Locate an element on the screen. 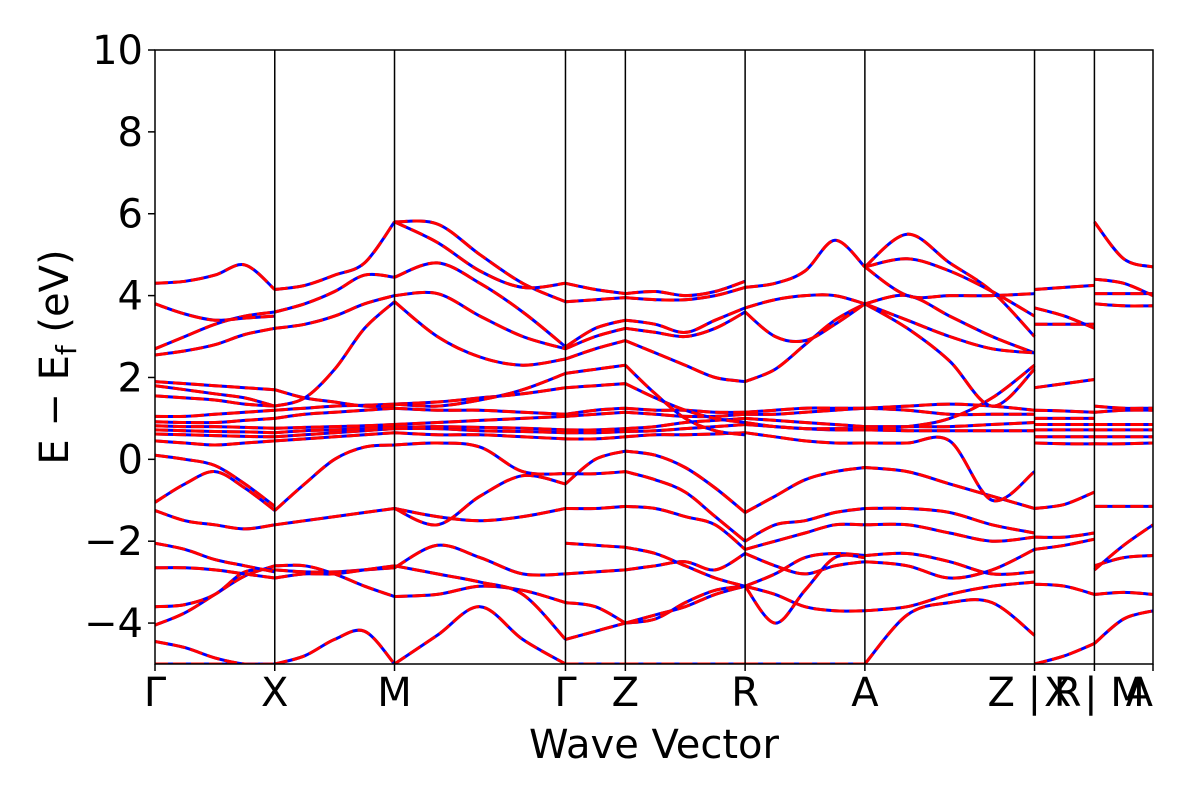 This screenshot has width=1200, height=800. x-tick-label: X | M is located at coordinates (1094, 693).